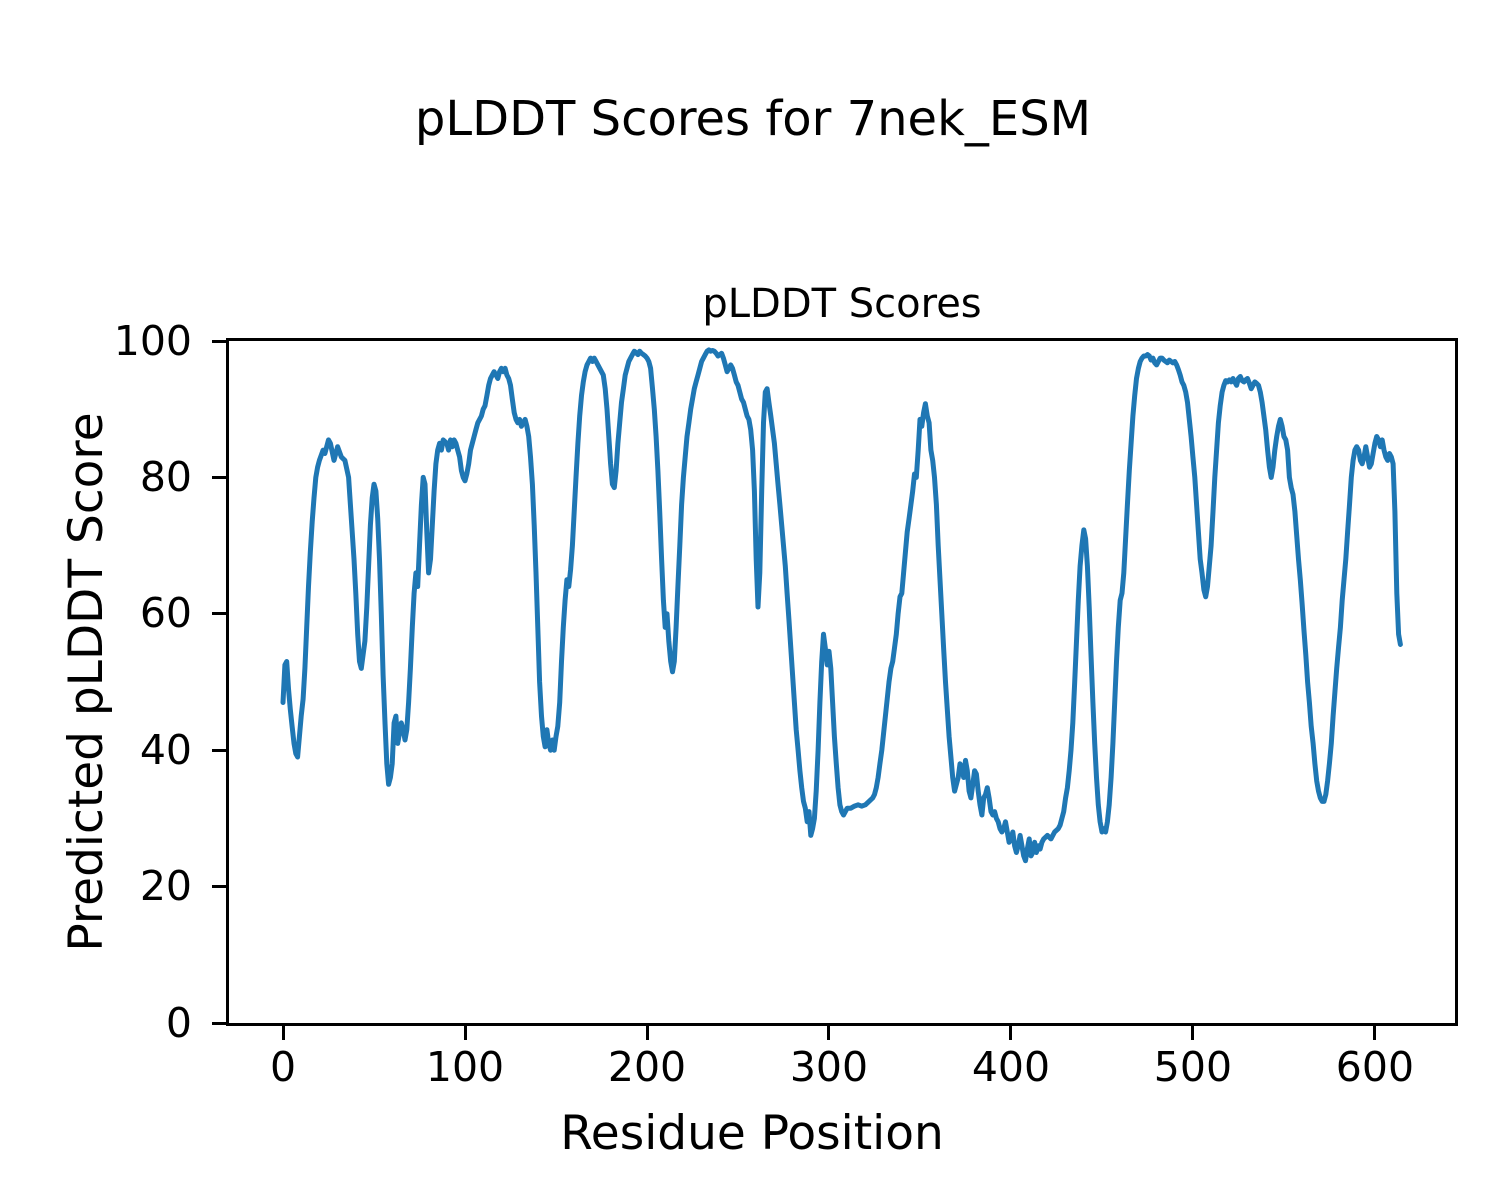 The image size is (1500, 1200). What do you see at coordinates (165, 476) in the screenshot?
I see `y-tick-label: 80` at bounding box center [165, 476].